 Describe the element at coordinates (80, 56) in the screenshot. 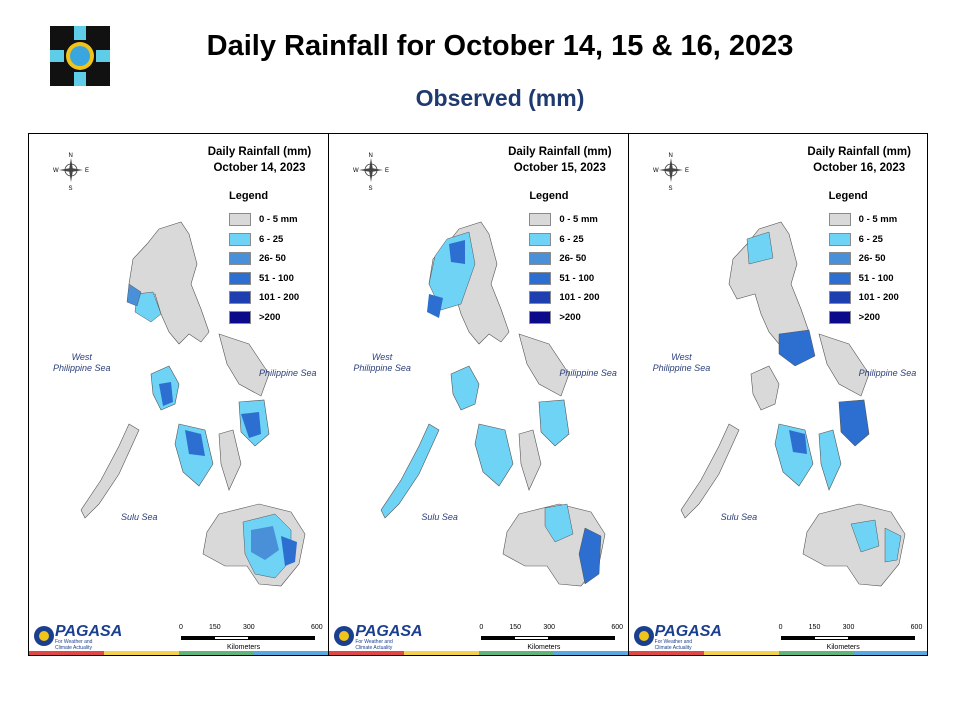

I see `pagasa-seal-logo` at that location.